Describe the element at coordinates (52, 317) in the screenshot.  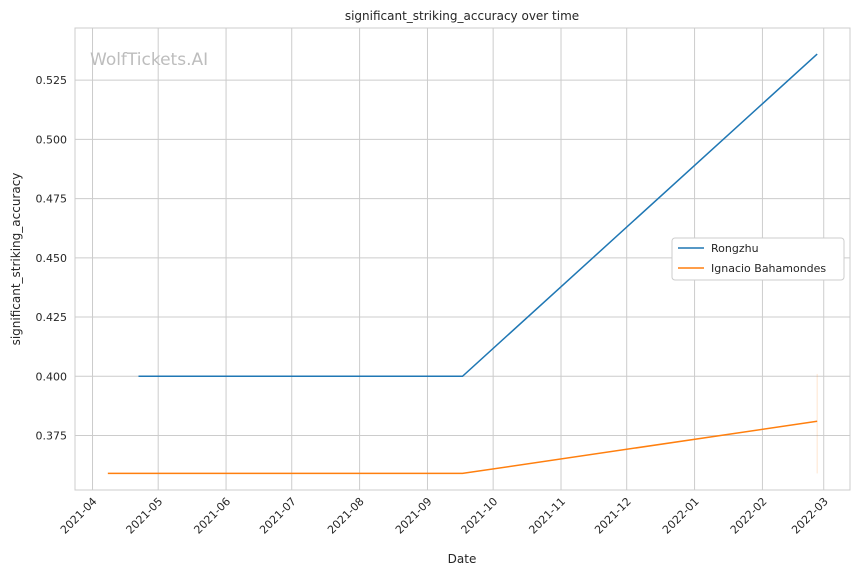
I see `y-tick-label: 0.425` at that location.